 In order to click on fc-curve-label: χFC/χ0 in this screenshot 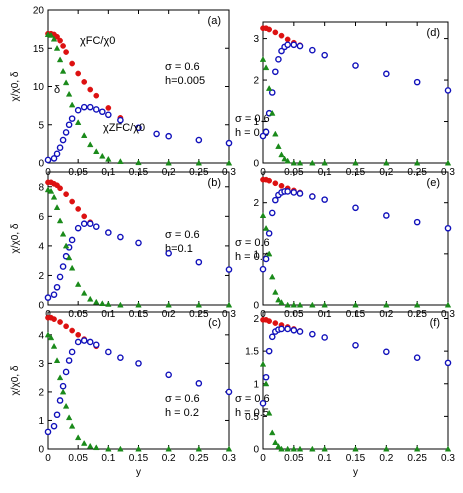, I will do `click(97, 41)`.